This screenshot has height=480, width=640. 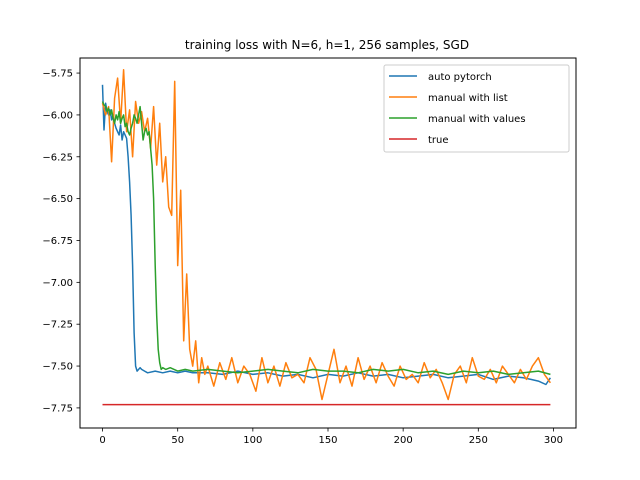 What do you see at coordinates (403, 440) in the screenshot?
I see `x-tick-label: 200` at bounding box center [403, 440].